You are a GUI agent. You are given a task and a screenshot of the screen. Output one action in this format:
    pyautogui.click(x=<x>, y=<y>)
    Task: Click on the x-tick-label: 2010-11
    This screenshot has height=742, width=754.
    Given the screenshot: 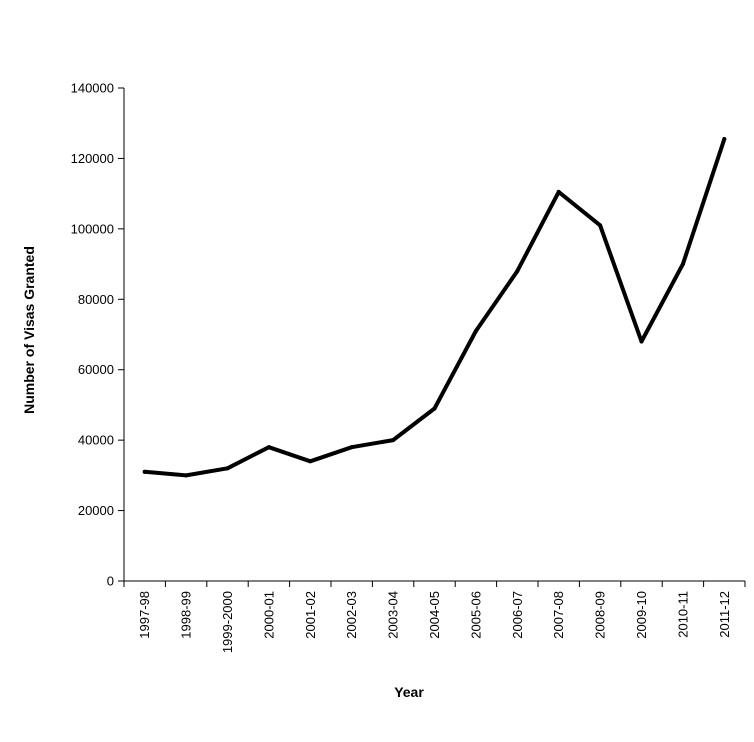 What is the action you would take?
    pyautogui.click(x=682, y=614)
    